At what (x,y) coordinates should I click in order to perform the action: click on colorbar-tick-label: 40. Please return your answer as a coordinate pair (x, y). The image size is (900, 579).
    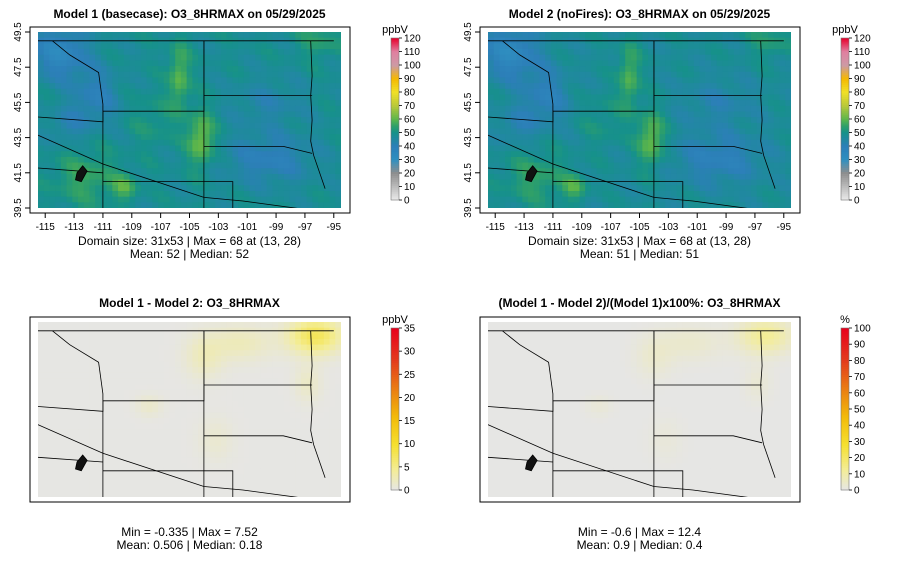
    Looking at the image, I should click on (860, 147).